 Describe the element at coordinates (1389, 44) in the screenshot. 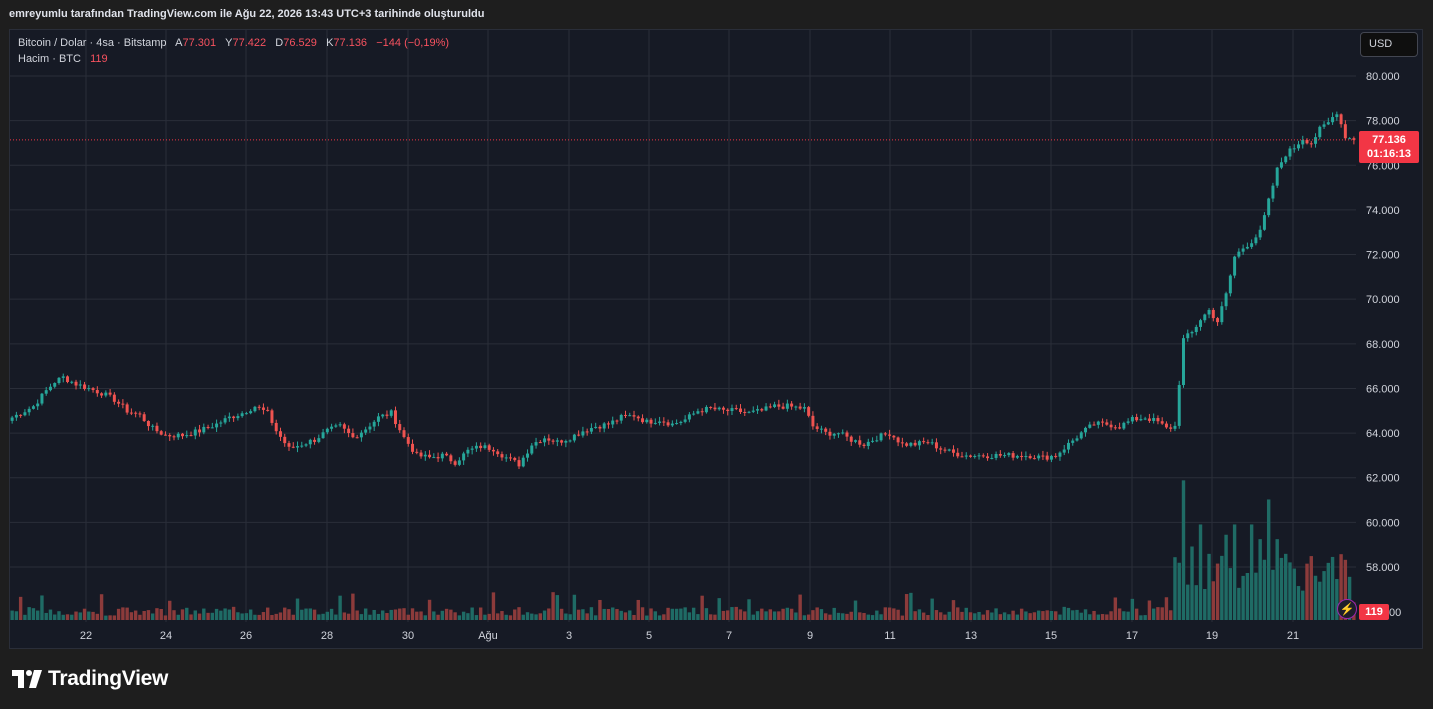

I see `currency-button: USD` at that location.